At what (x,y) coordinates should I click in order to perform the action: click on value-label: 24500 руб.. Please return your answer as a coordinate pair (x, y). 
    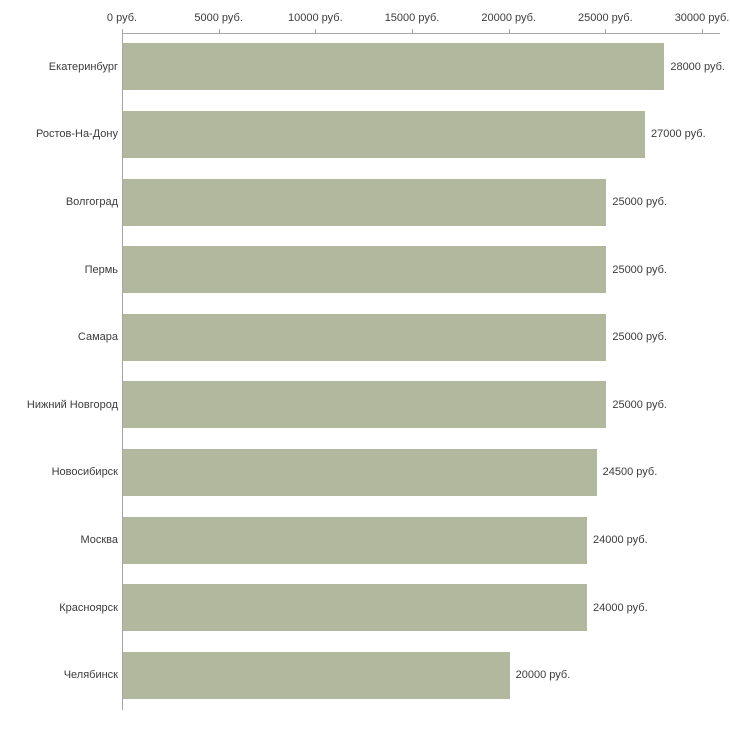
    Looking at the image, I should click on (630, 472).